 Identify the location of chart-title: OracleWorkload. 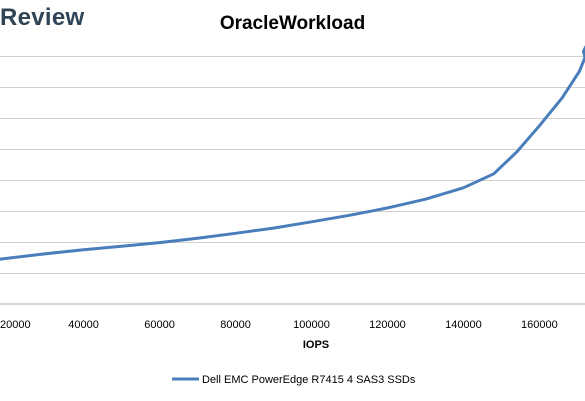
(292, 23).